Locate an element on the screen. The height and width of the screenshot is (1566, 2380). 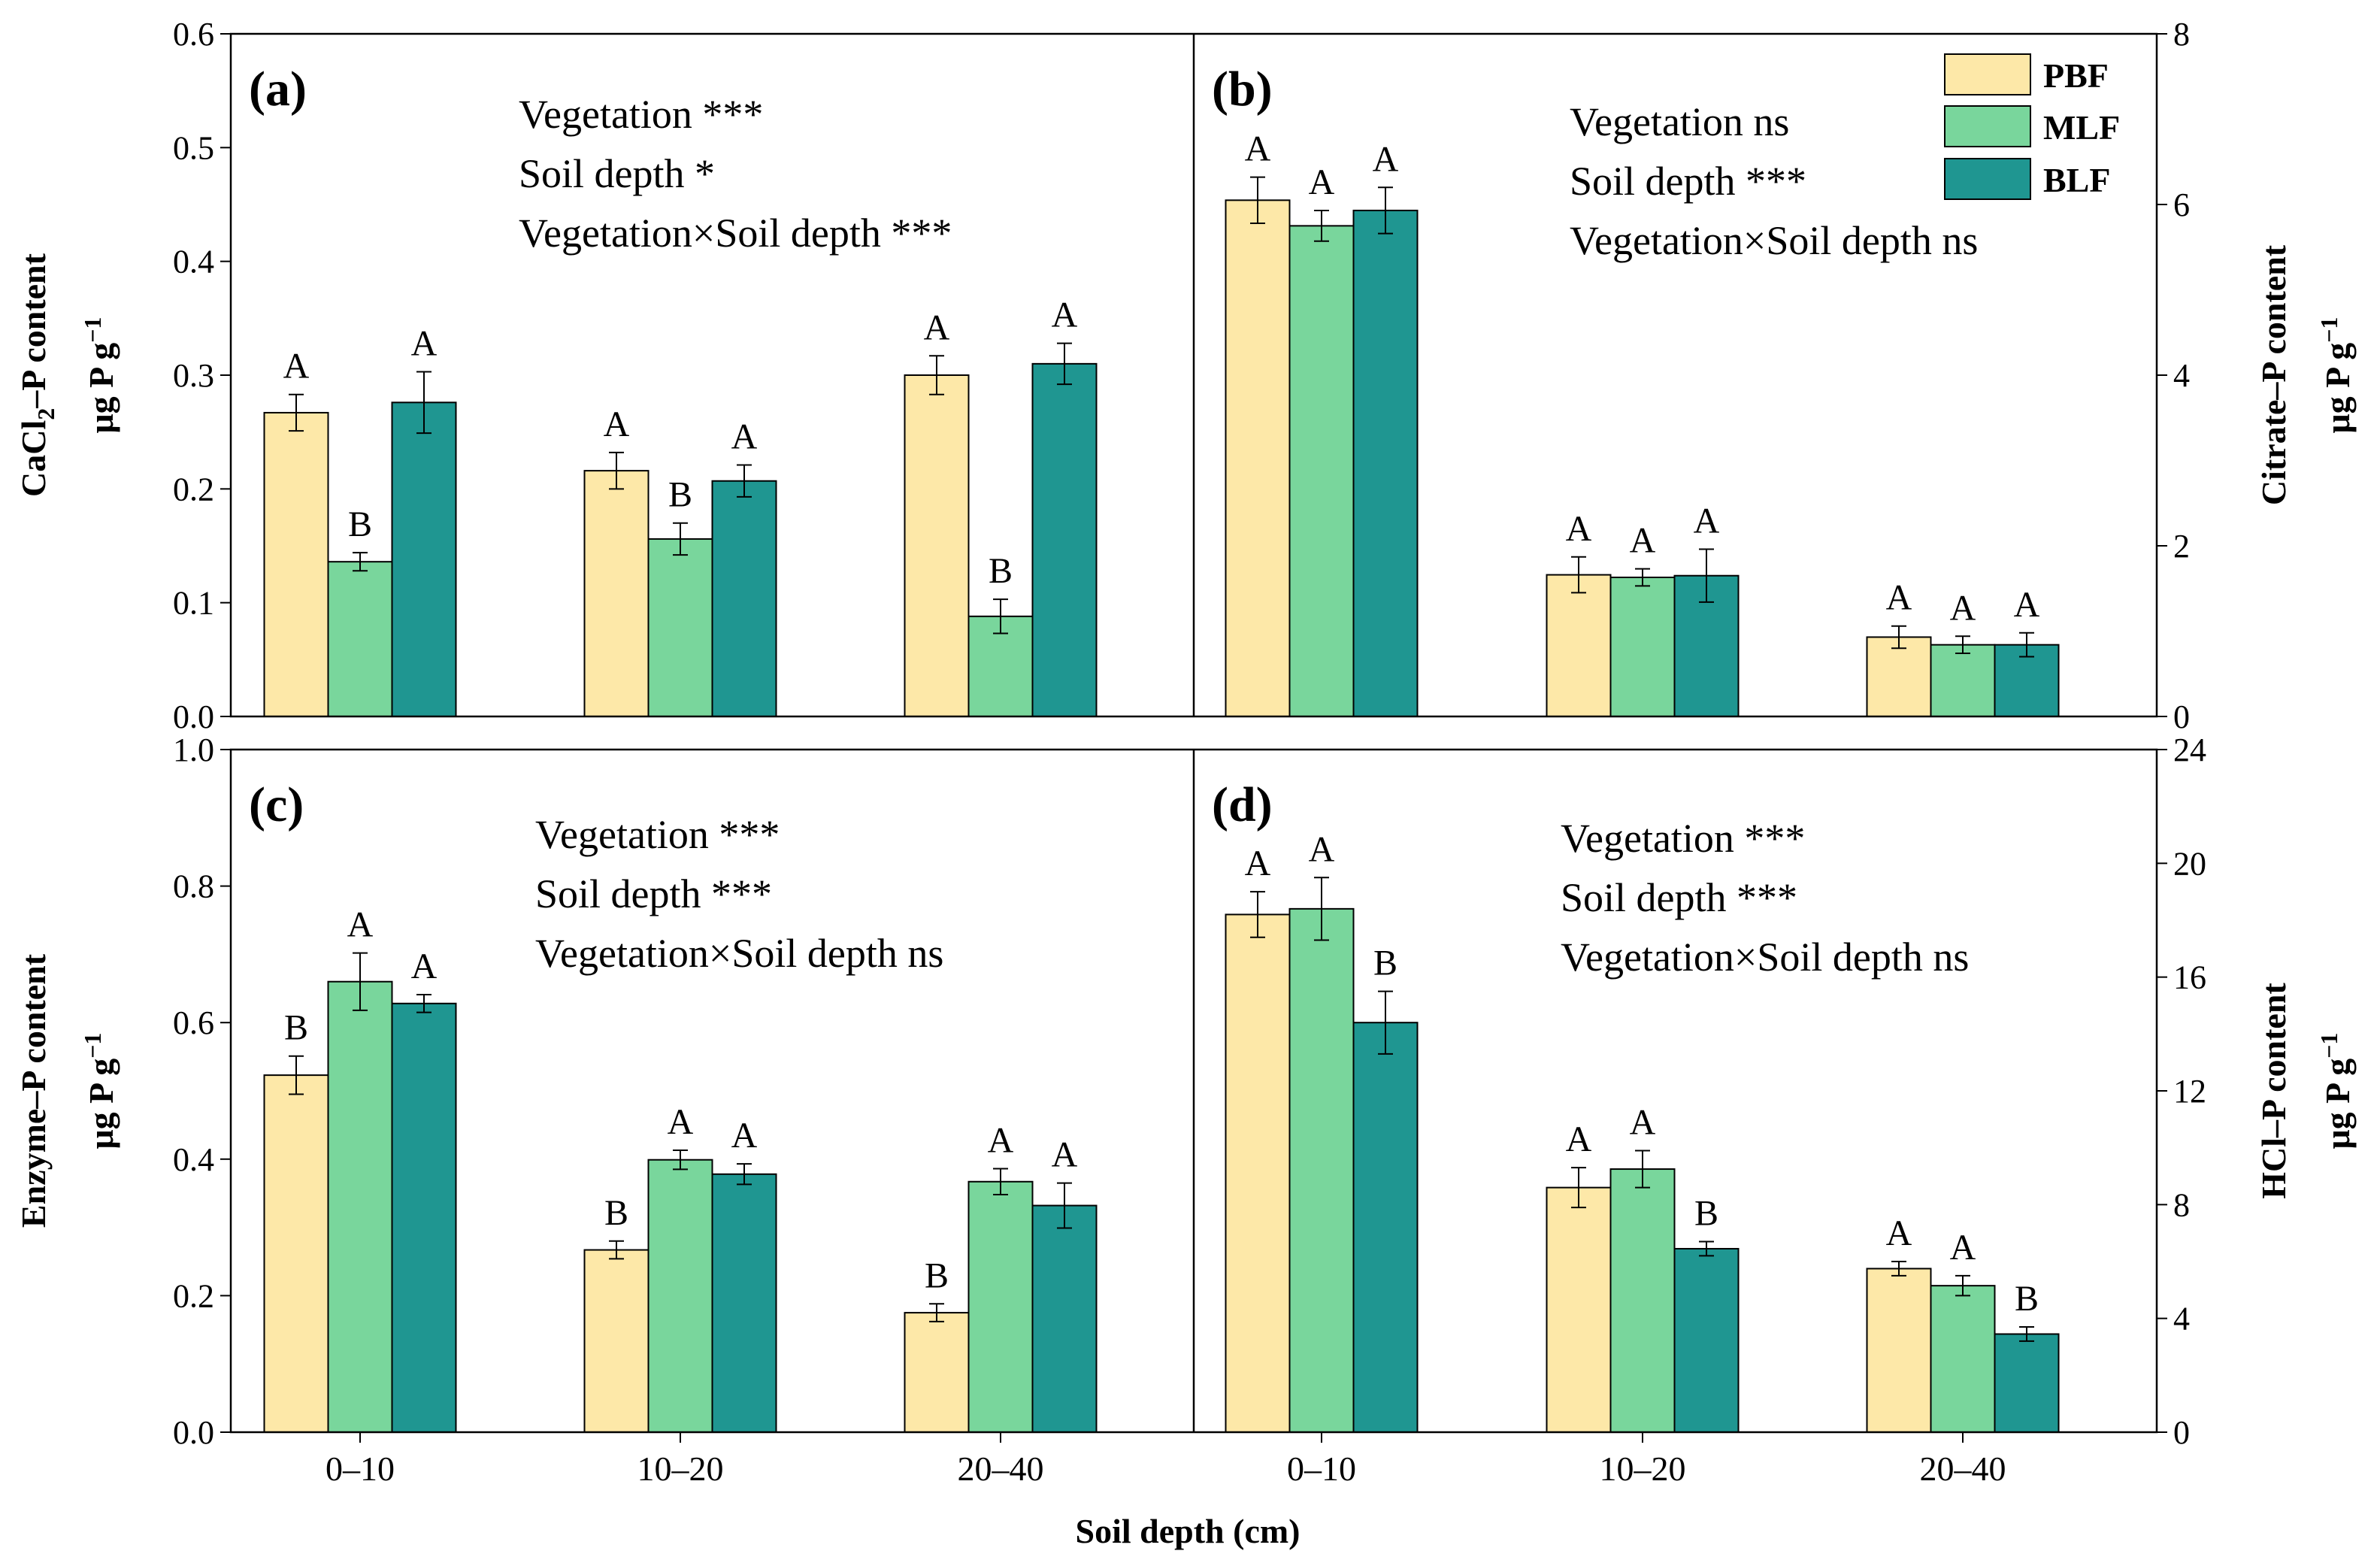
panel-d-ylabel-text: HCl–P content is located at coordinates (2273, 1091).